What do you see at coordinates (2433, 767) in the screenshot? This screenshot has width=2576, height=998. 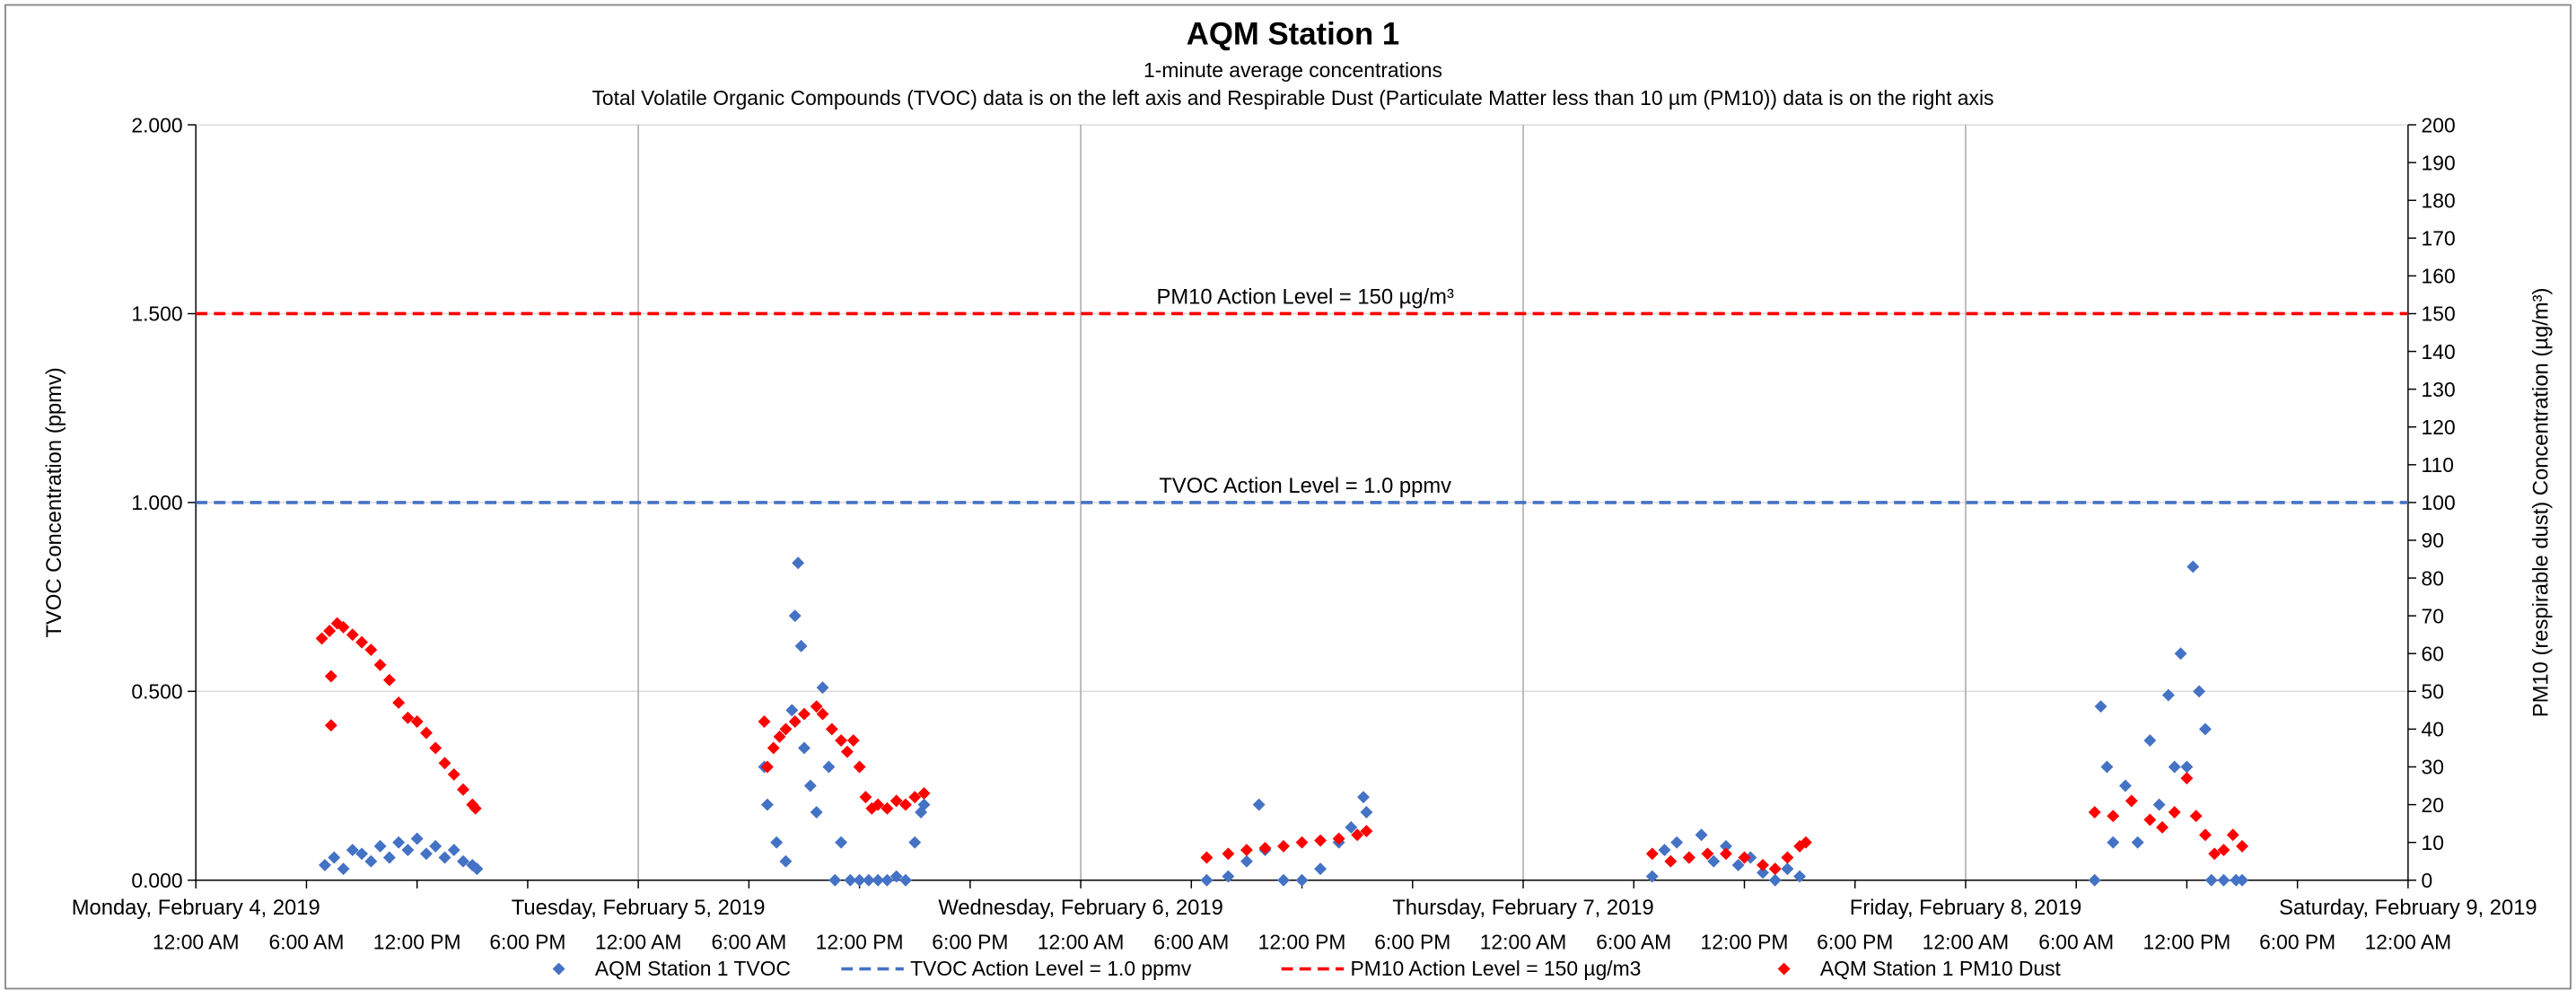 I see `y2-tick-label: 30` at bounding box center [2433, 767].